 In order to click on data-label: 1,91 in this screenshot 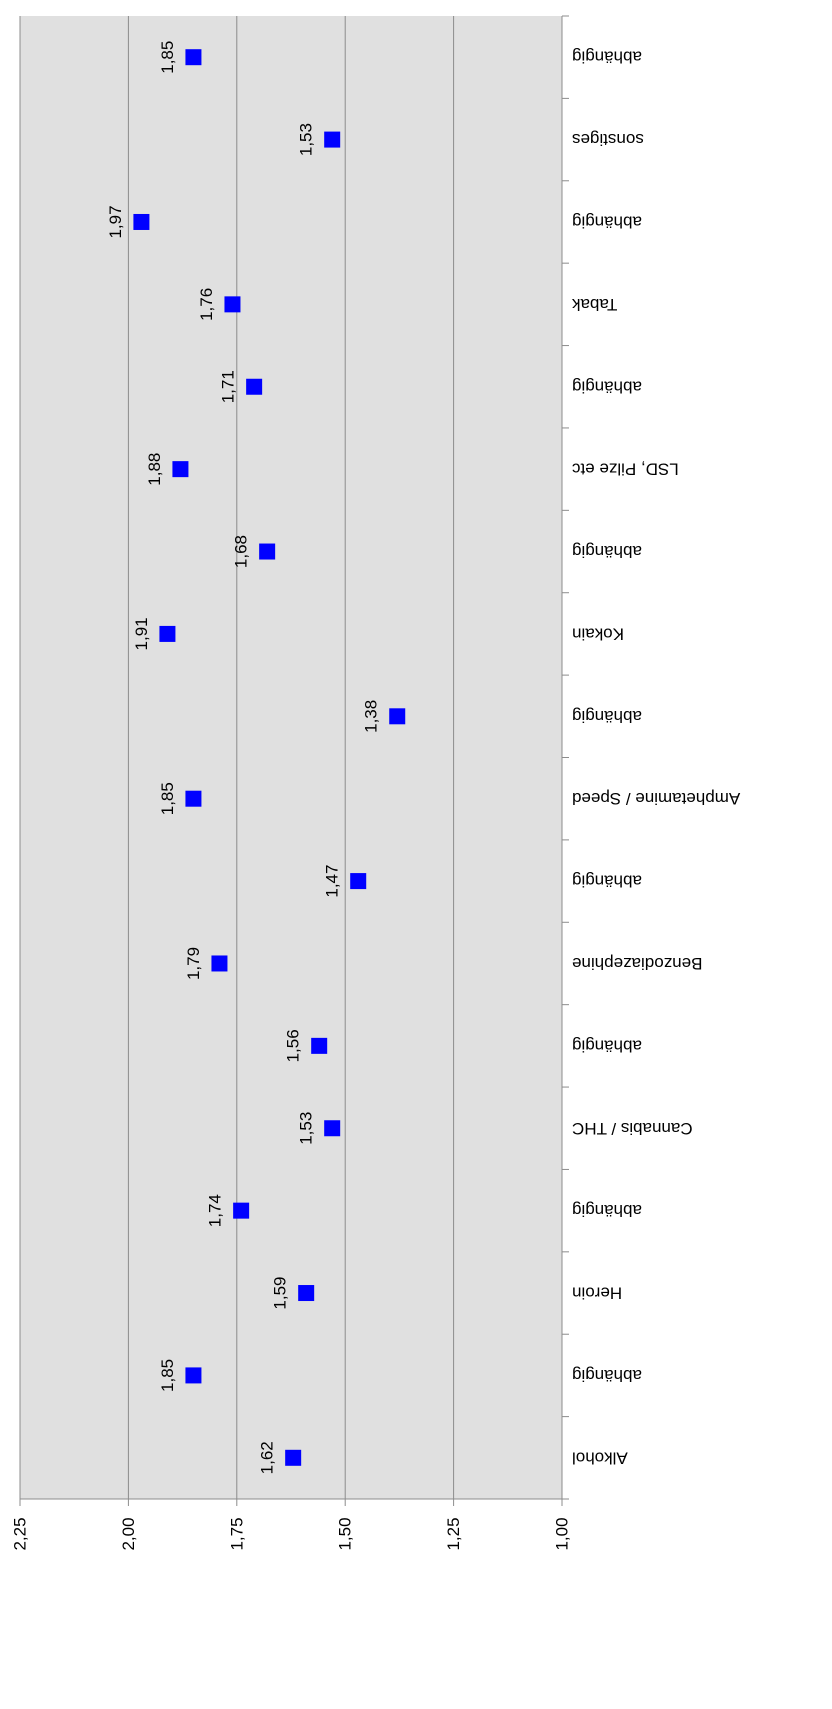, I will do `click(141, 633)`.